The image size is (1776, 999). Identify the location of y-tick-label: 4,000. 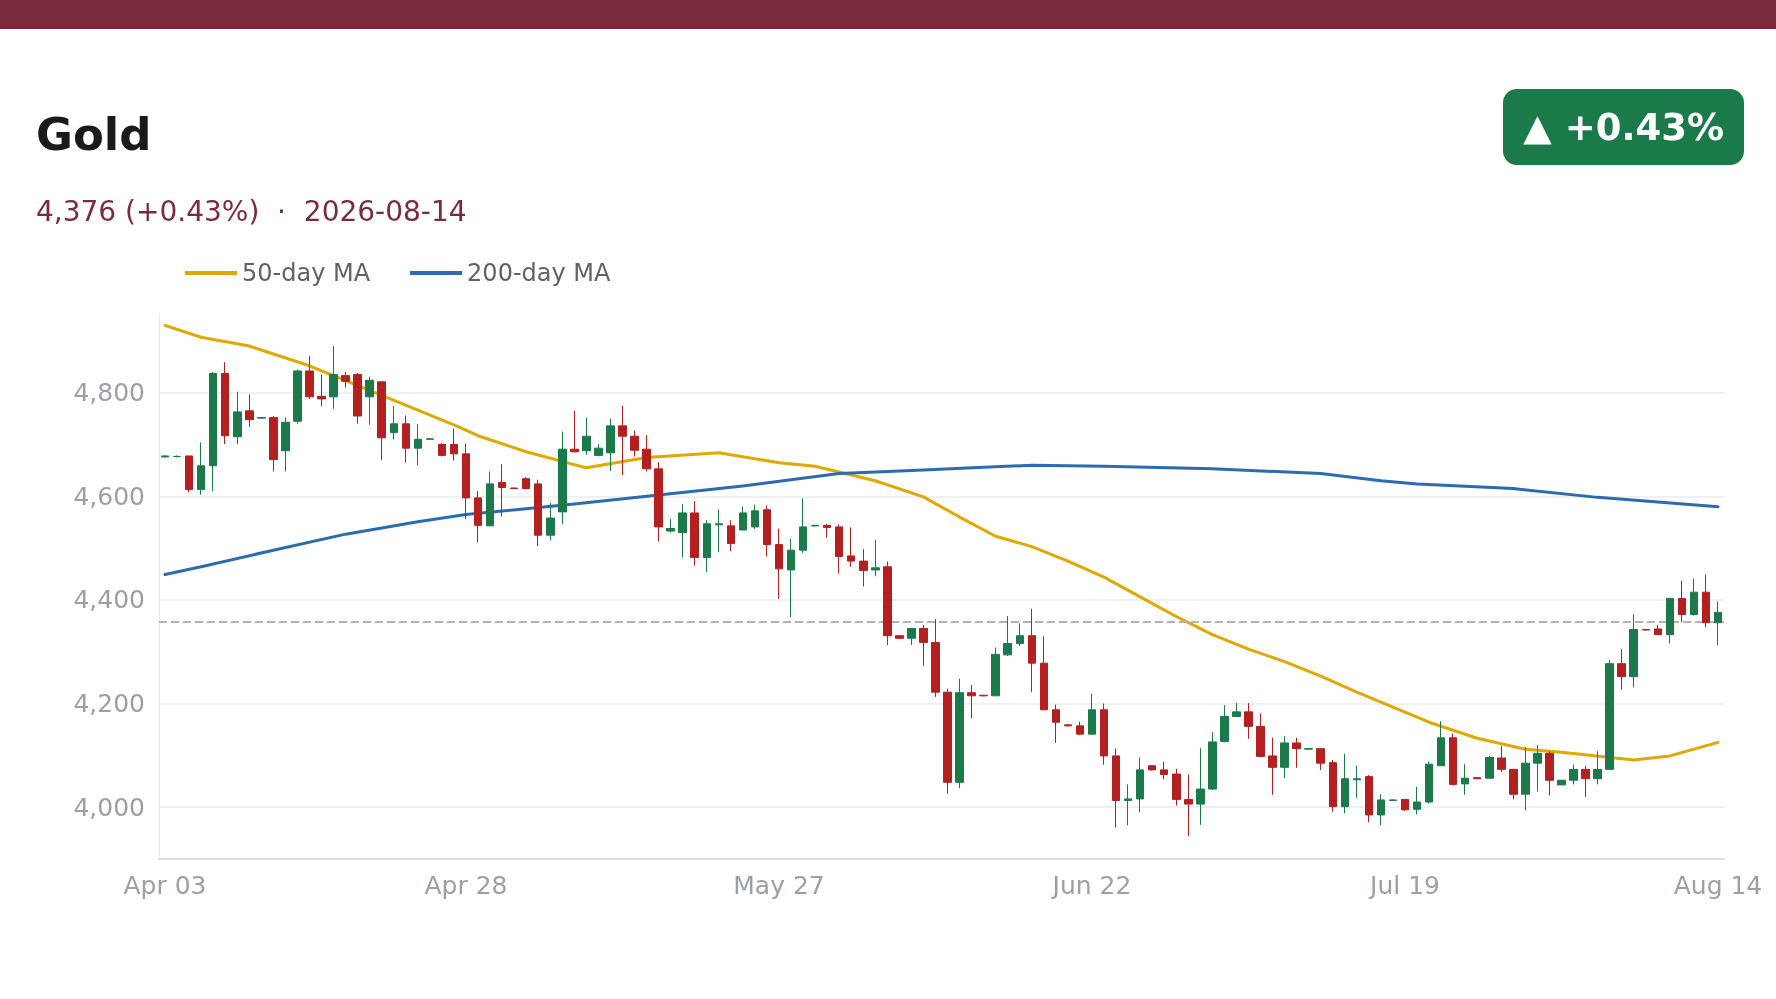
(109, 807).